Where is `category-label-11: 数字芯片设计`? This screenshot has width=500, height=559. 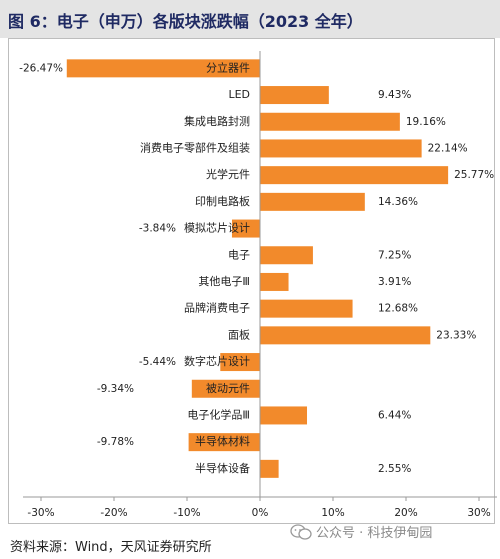
category-label-11: 数字芯片设计 is located at coordinates (217, 361).